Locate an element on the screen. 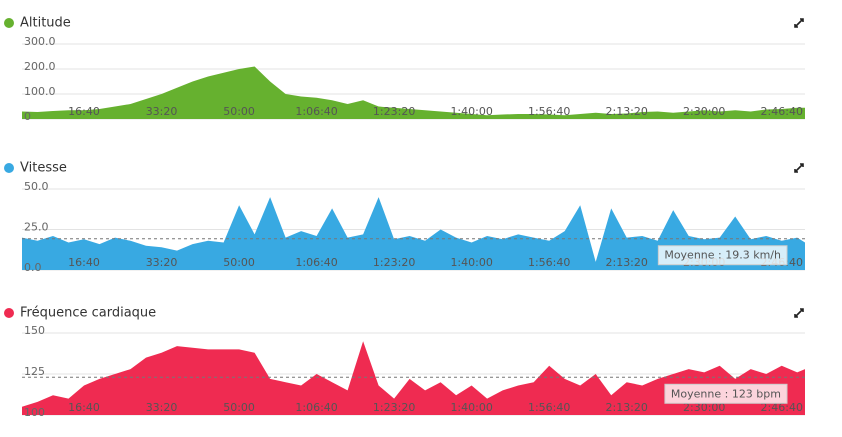  average-text: Moyenne : 123 bpm is located at coordinates (726, 393).